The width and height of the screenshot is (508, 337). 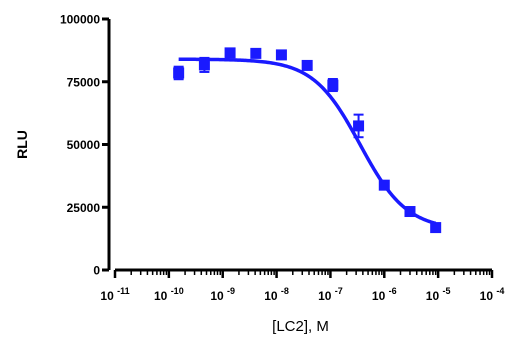 I want to click on x-axis-title: [LC2], M, so click(x=300, y=326).